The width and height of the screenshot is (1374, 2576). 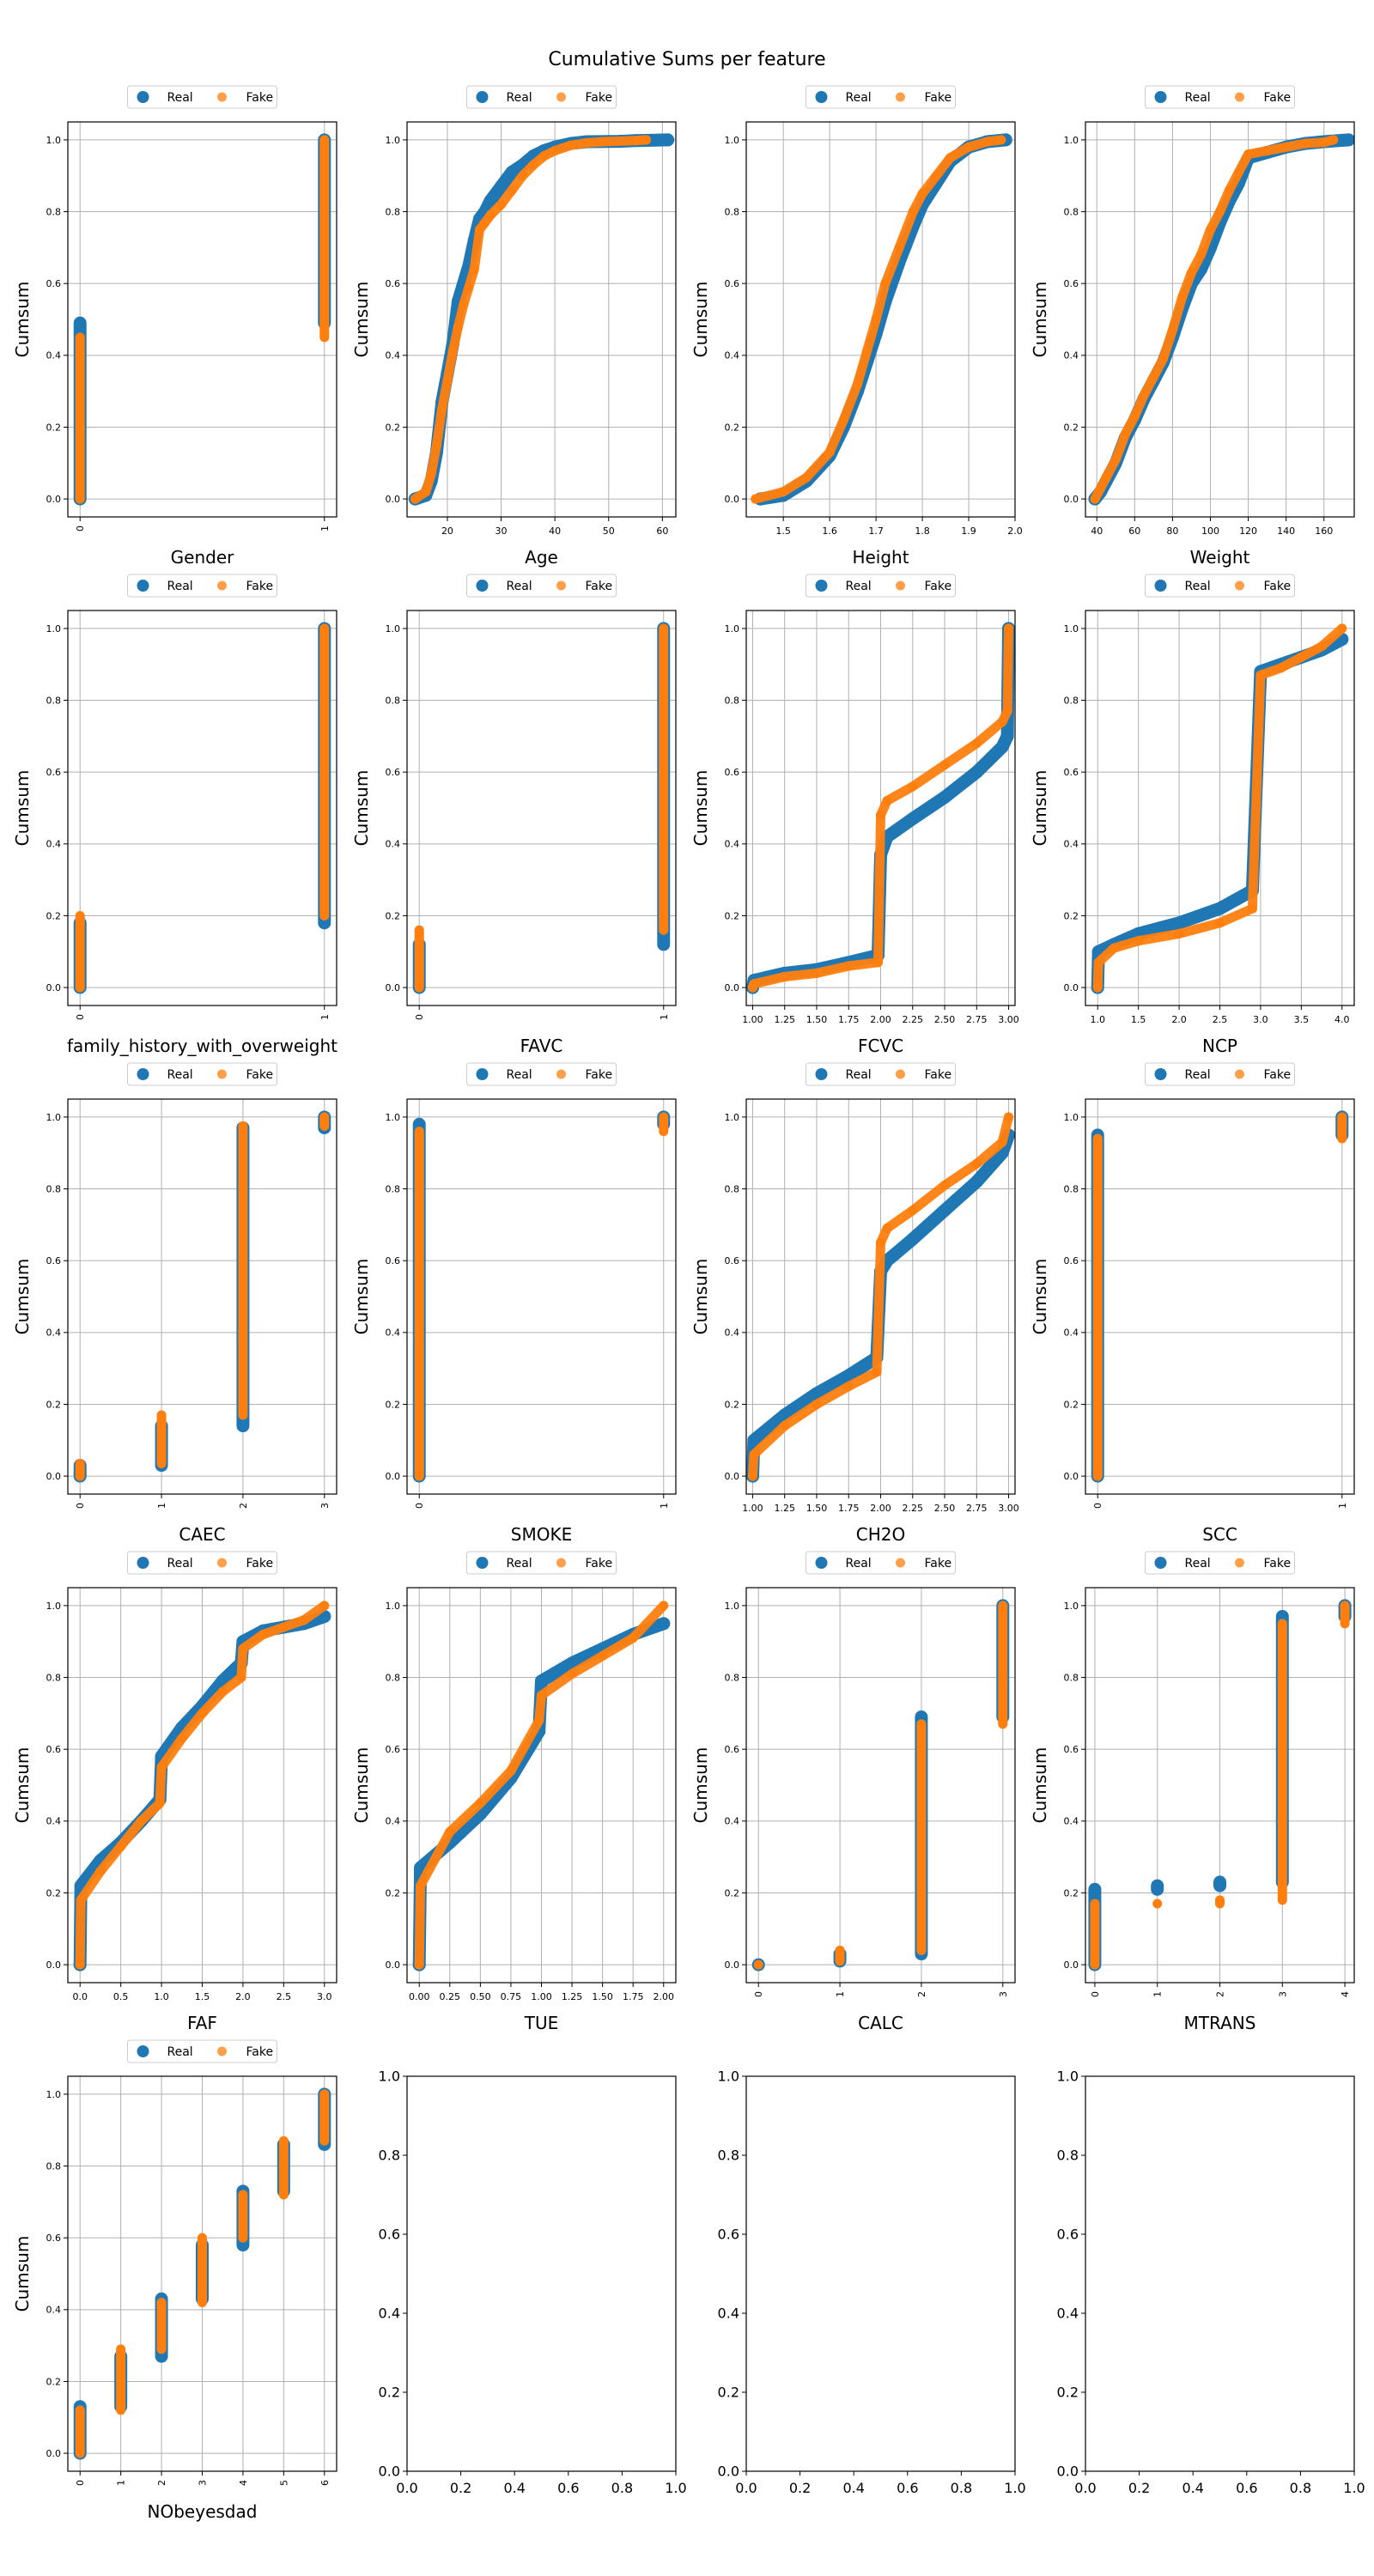 I want to click on x-axis-label: family_history_with_overweight, so click(x=202, y=1046).